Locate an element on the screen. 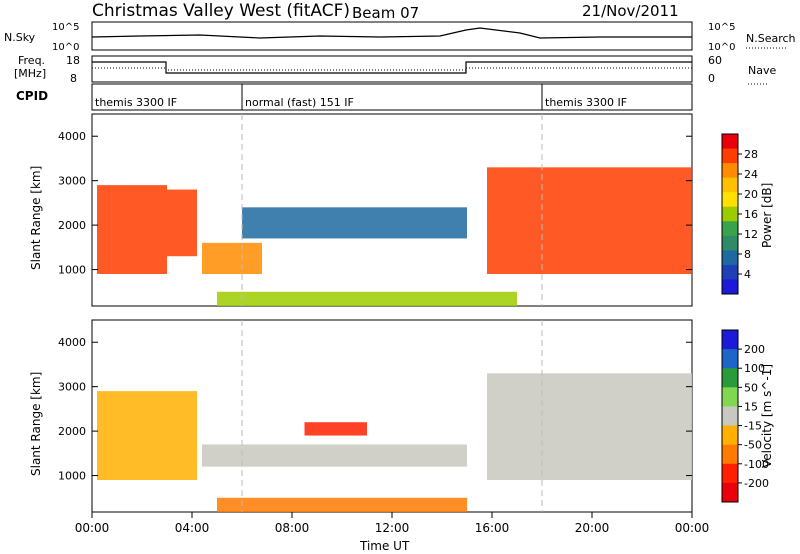 Image resolution: width=800 pixels, height=554 pixels. nave-tick-bottom: 0 is located at coordinates (711, 78).